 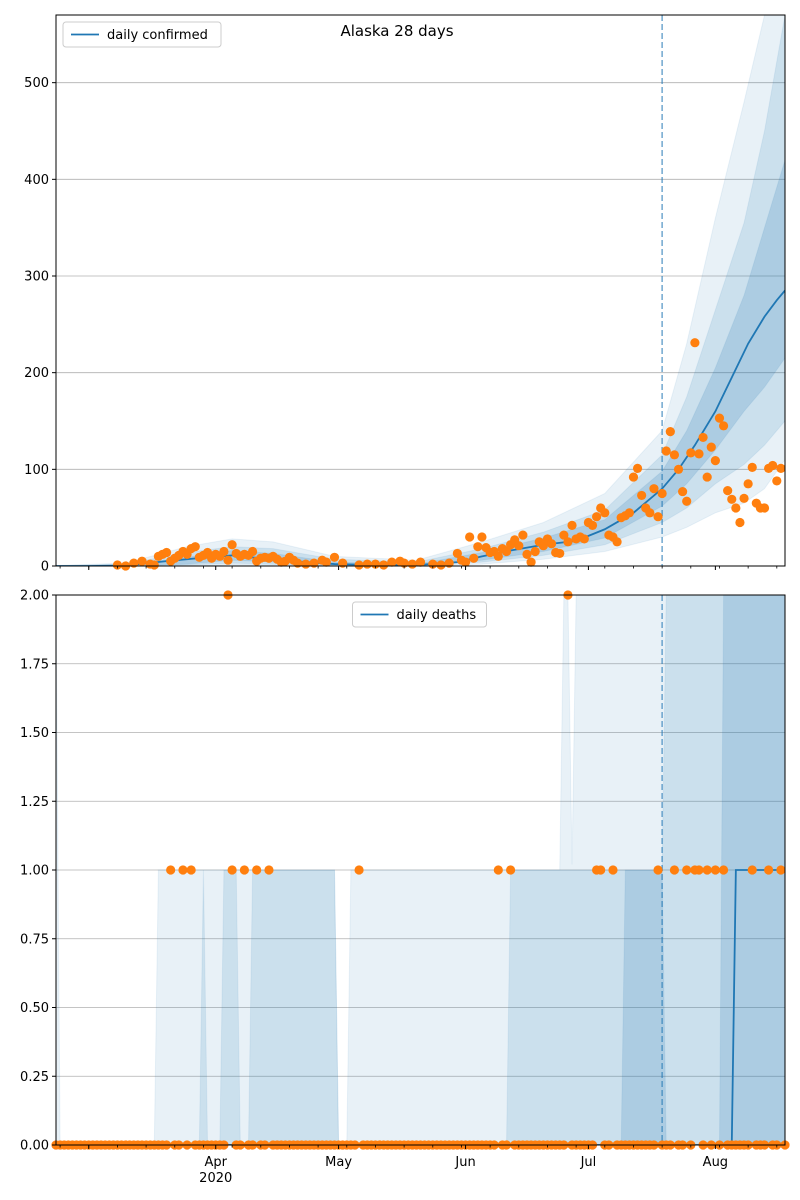 I want to click on deaths-x-tick-label: Aug, so click(x=715, y=1162).